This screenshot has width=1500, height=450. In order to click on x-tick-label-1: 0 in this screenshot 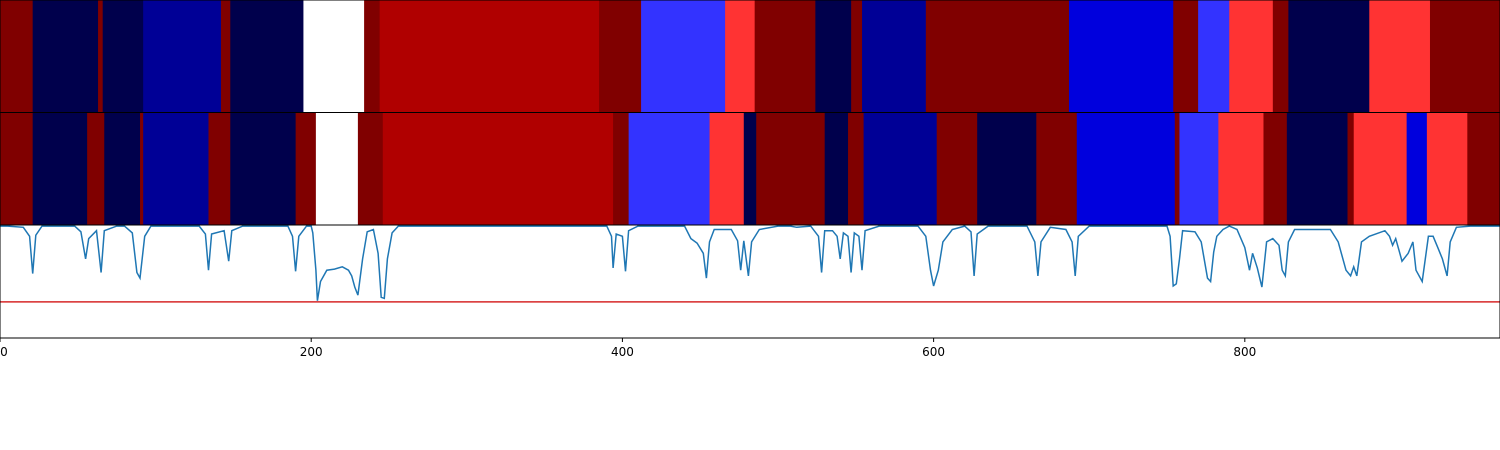, I will do `click(4, 352)`.